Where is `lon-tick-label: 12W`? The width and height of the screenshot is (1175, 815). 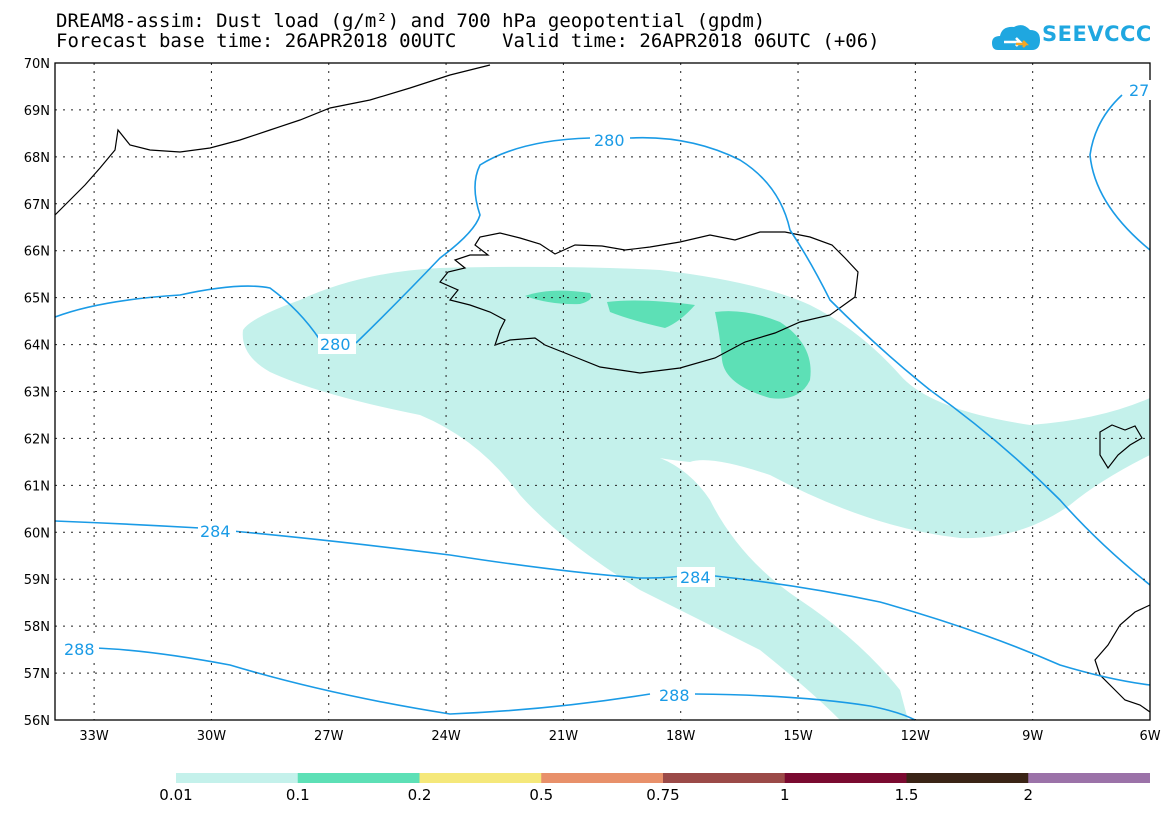
lon-tick-label: 12W is located at coordinates (916, 736).